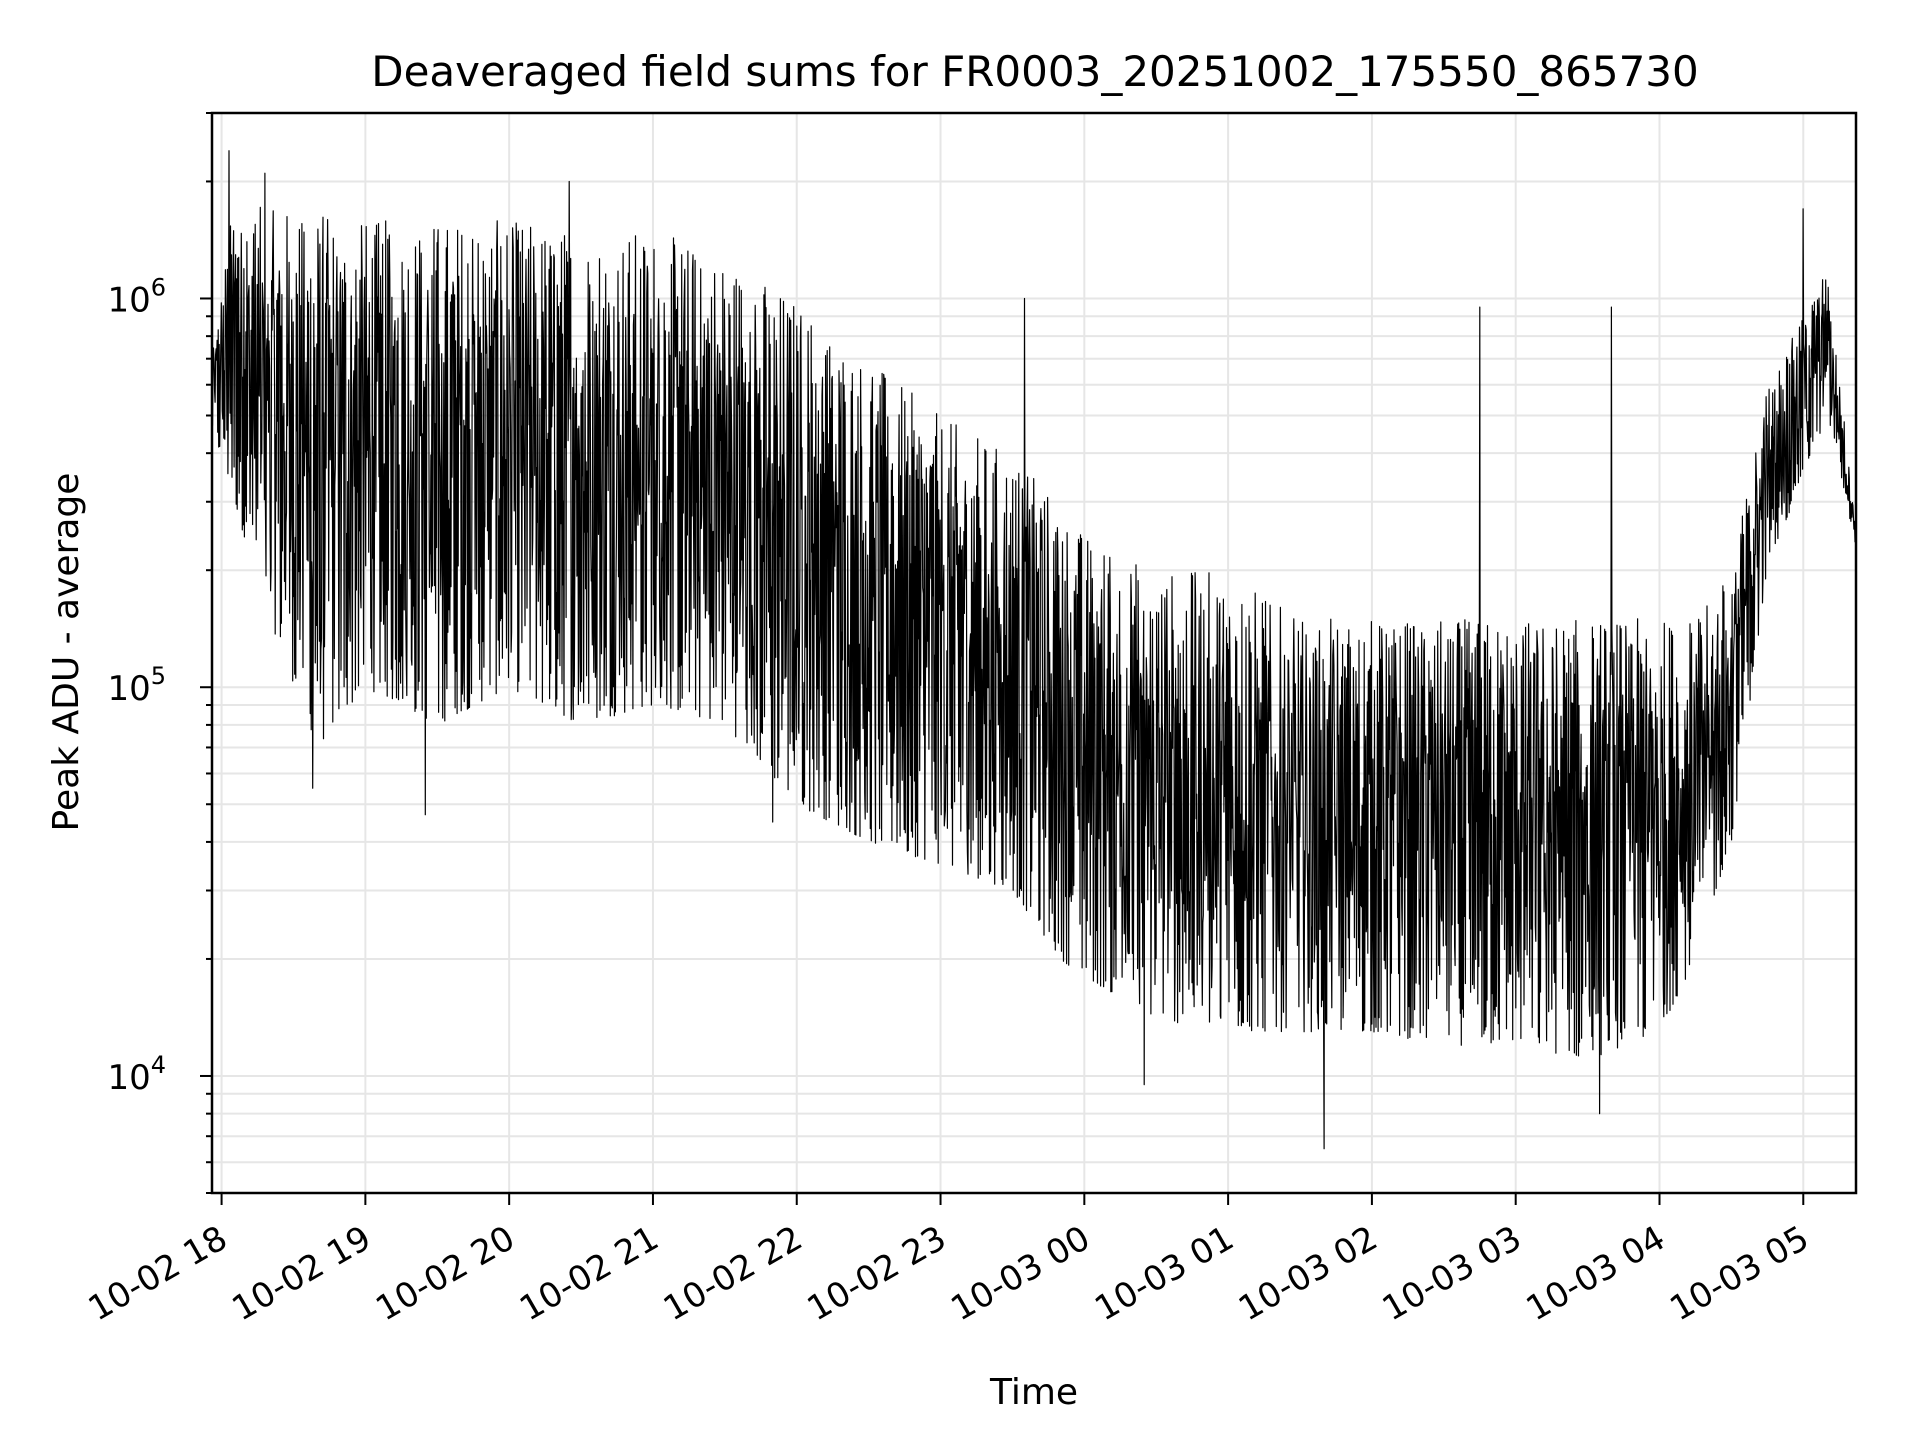  I want to click on x-tick-label: 10-02 21, so click(589, 1273).